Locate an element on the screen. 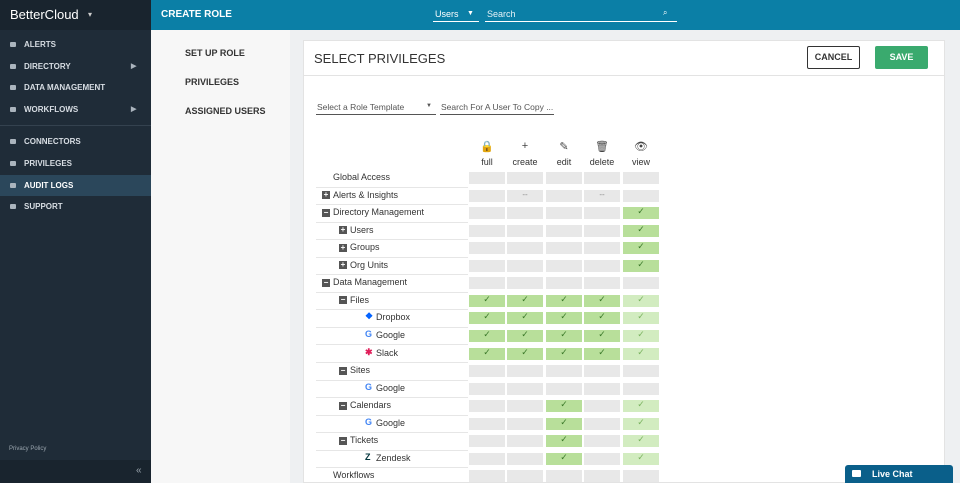  subnav-item: PRIVILEGES is located at coordinates (212, 82).